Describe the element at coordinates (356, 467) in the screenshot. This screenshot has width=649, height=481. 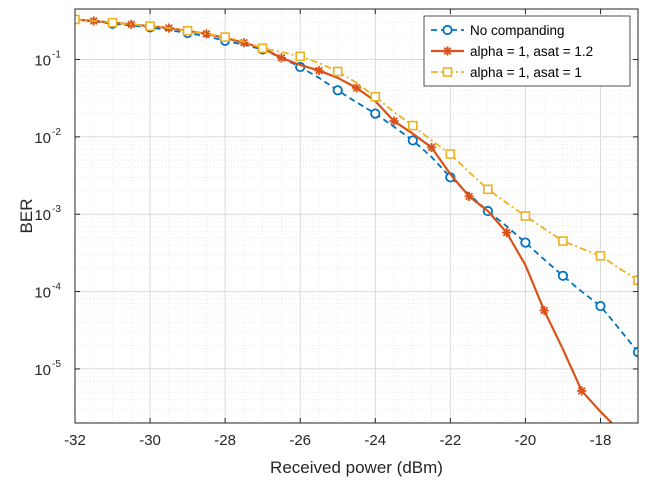
I see `x-axis-label: Received power (dBm)` at that location.